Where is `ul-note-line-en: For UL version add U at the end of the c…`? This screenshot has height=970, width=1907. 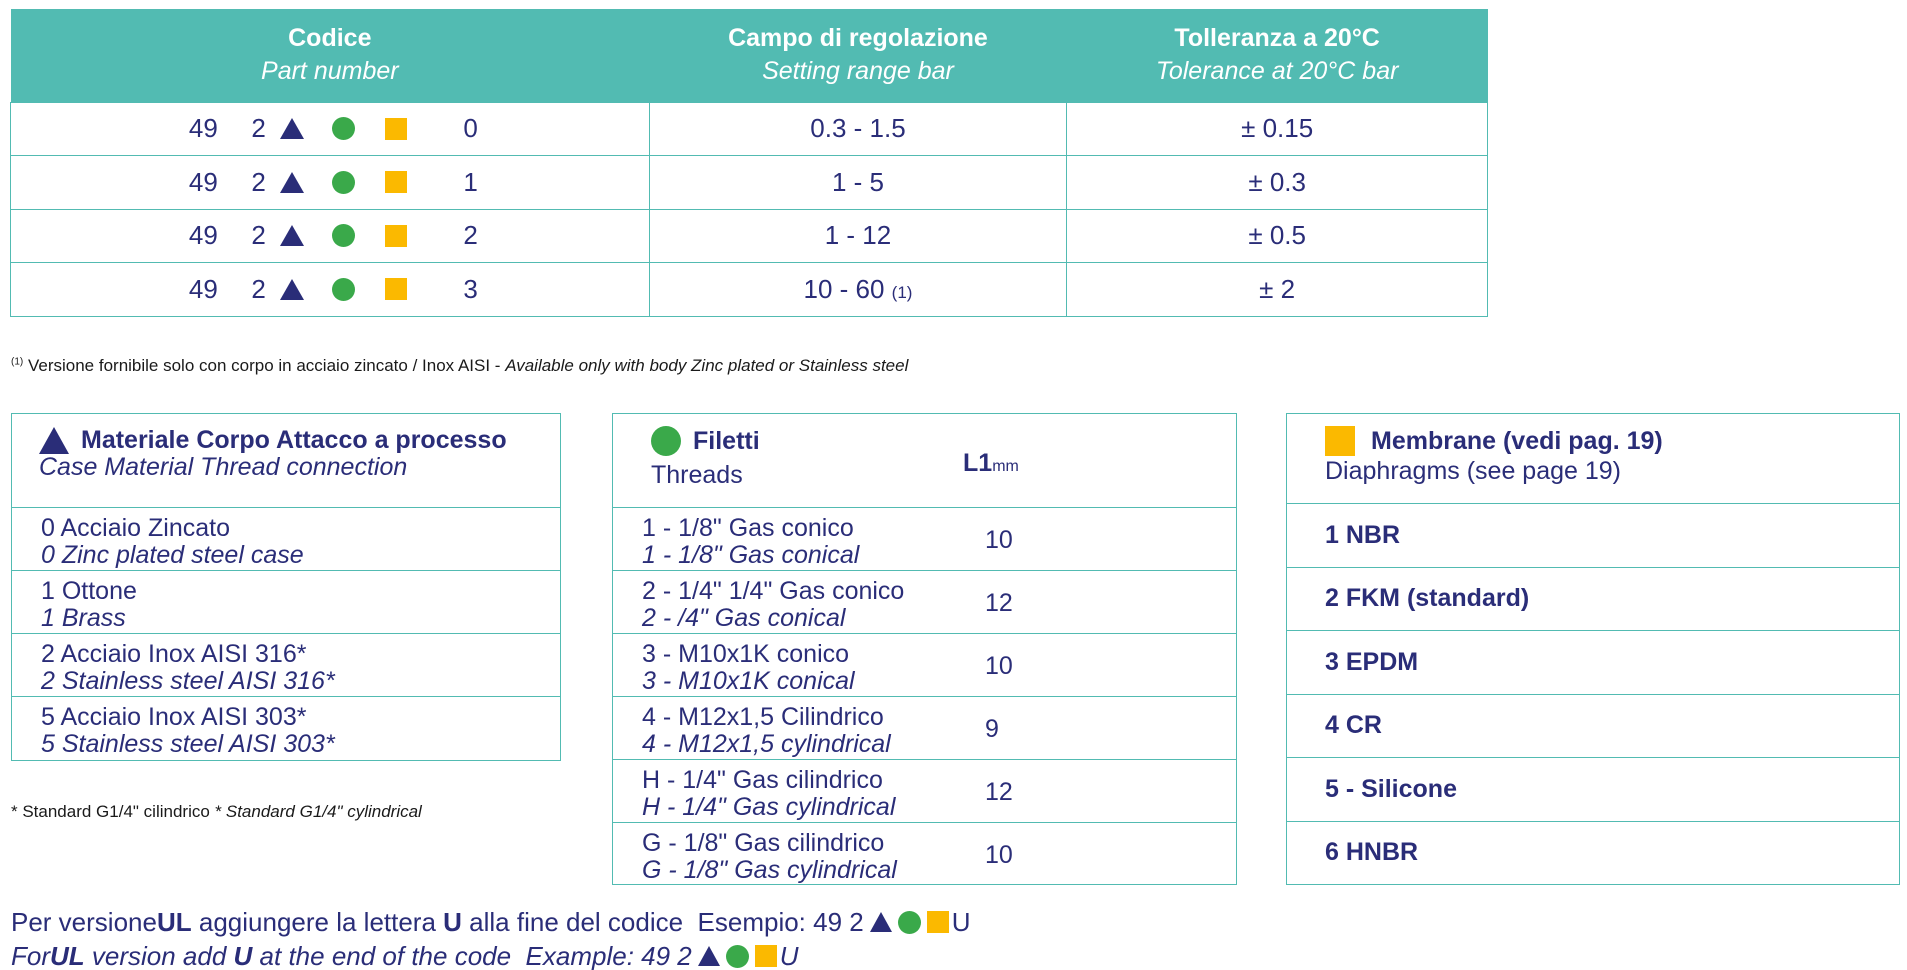
ul-note-line-en: For UL version add U at the end of the c… is located at coordinates (405, 955).